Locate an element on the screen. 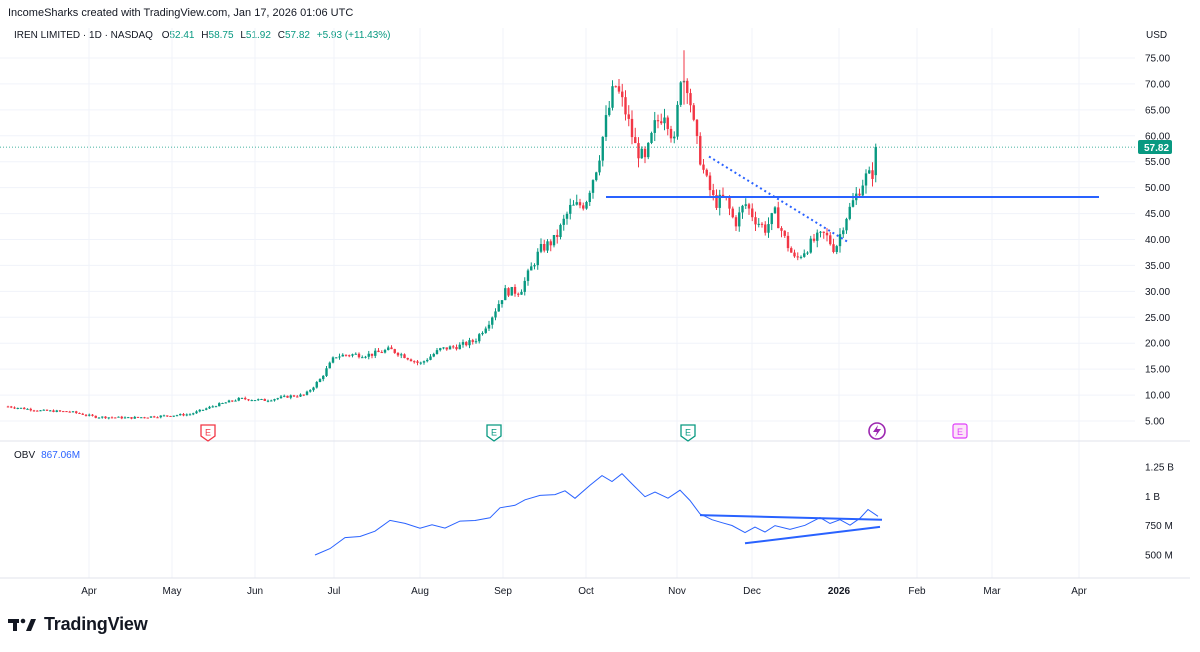  tradingview-brand: TradingView is located at coordinates (78, 624).